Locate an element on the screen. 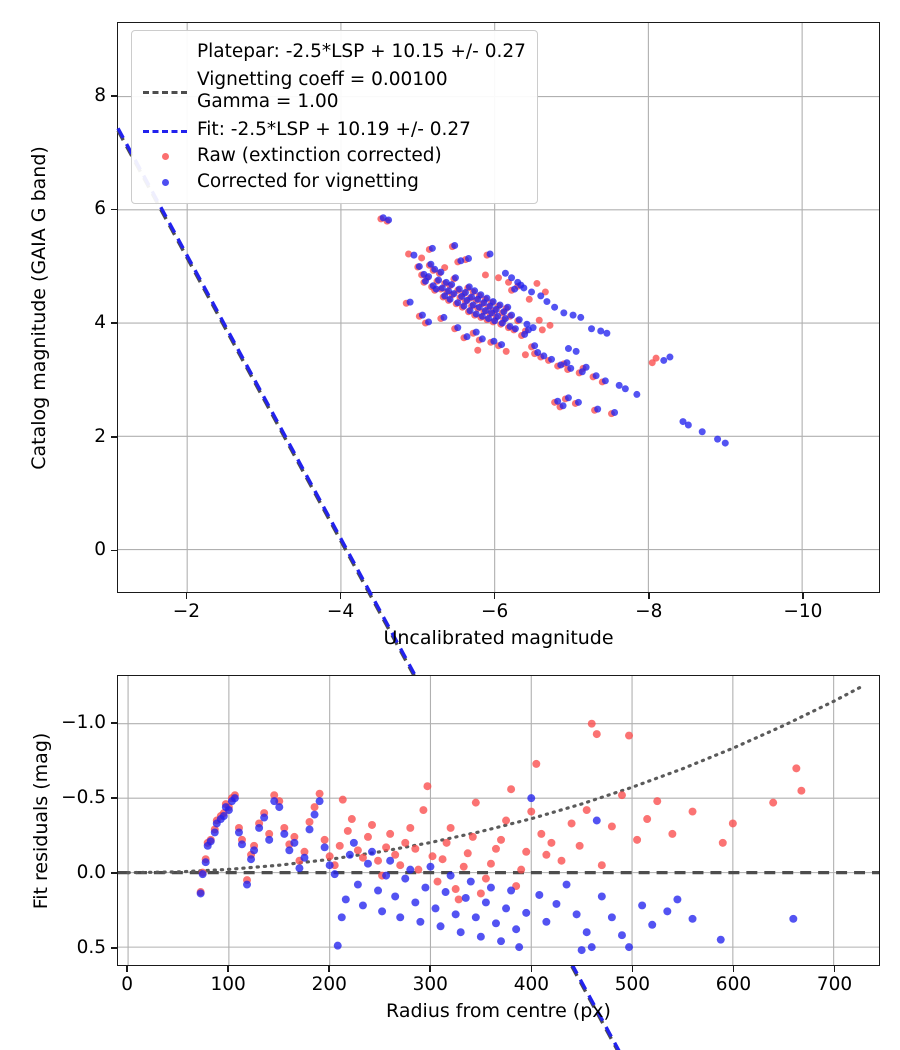 The height and width of the screenshot is (1050, 900). x-tick-label: 700 is located at coordinates (834, 984).